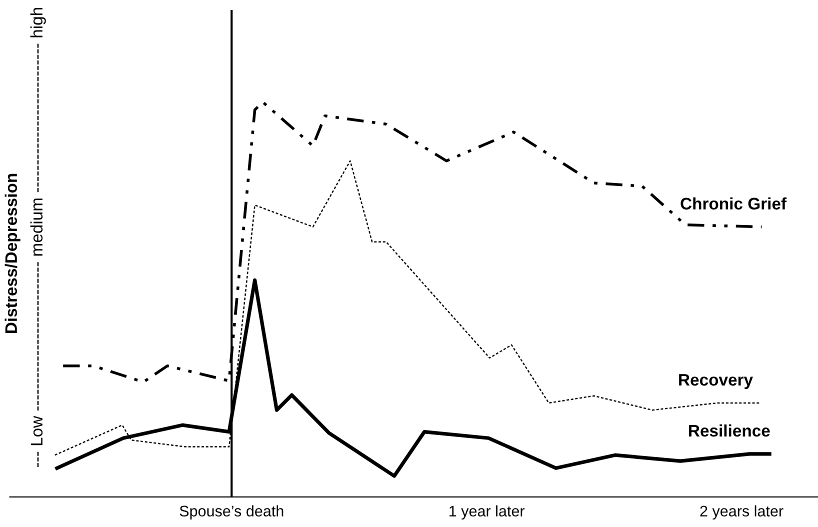 The height and width of the screenshot is (527, 818). I want to click on x-tick-label: 2 years later, so click(742, 512).